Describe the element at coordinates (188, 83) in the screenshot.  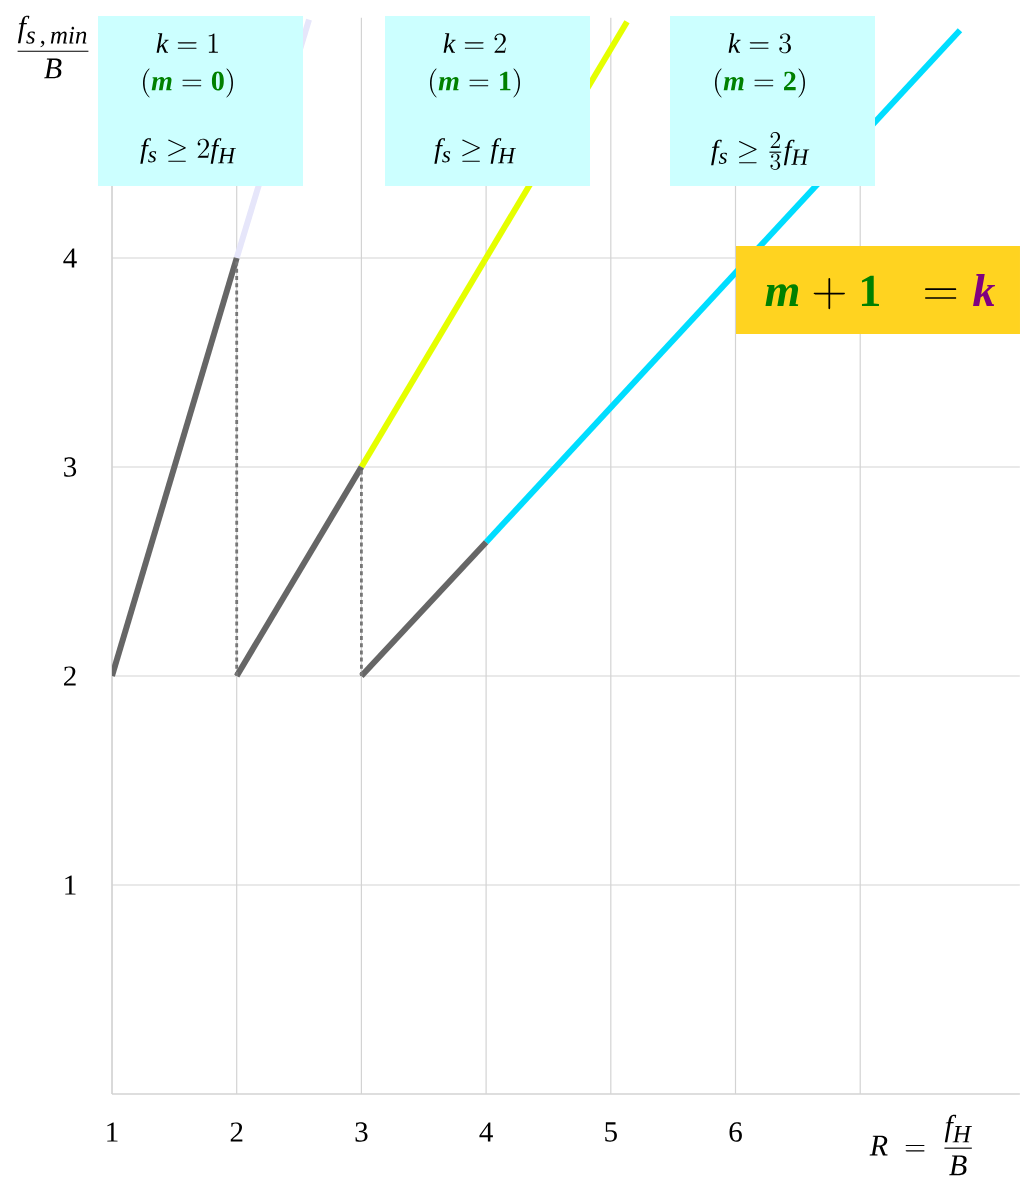
I see `annotation: $(\textcolor{Green}{\boldsymbol{m}} = \textcolor{Green}{\mathbf{0}})$` at that location.